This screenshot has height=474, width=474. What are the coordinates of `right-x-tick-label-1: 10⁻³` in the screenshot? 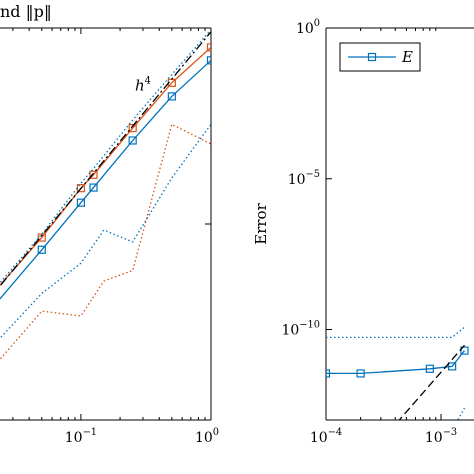 It's located at (441, 436).